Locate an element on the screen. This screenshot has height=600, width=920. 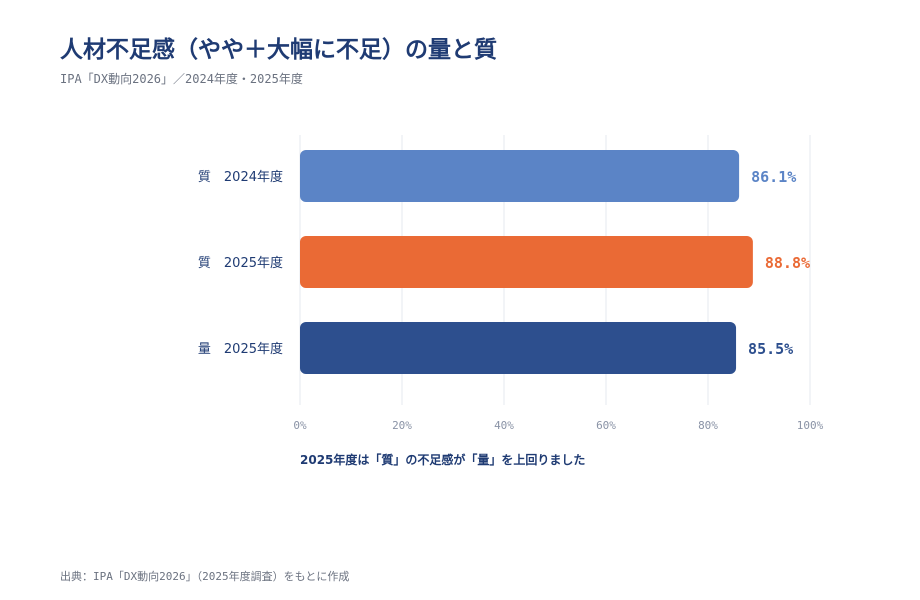
page-title: 人材不足感（やや＋大幅に不足）の量と質 is located at coordinates (278, 50).